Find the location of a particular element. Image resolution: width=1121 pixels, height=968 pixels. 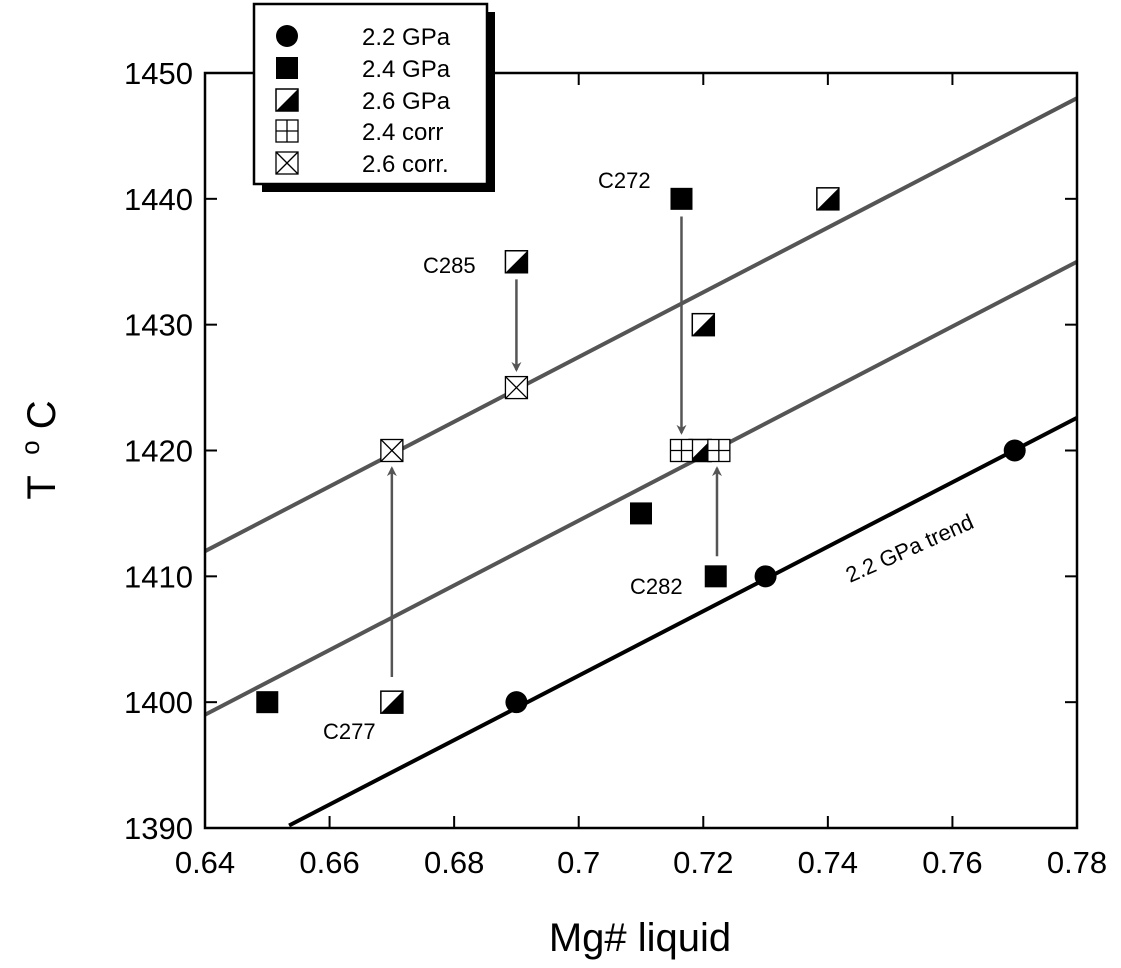

y-axis-title-degree: o is located at coordinates (30, 447).